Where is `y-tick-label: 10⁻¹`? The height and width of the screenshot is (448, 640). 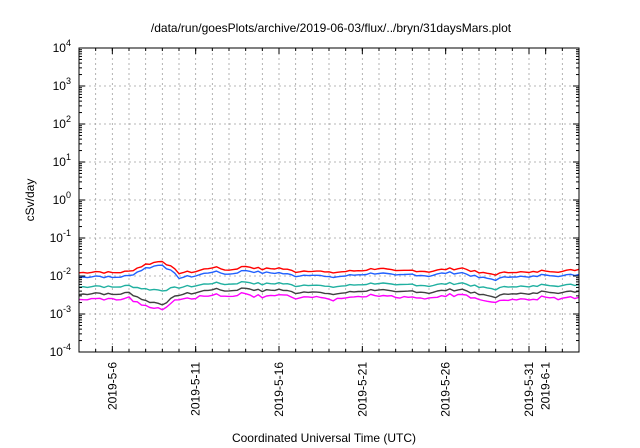 y-tick-label: 10⁻¹ is located at coordinates (60, 236).